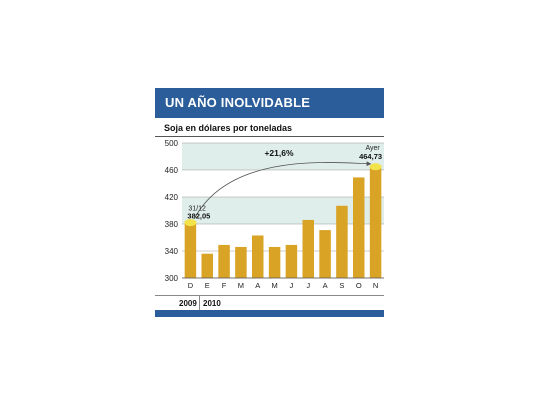 The image size is (540, 405). I want to click on x-tick-label: F, so click(224, 285).